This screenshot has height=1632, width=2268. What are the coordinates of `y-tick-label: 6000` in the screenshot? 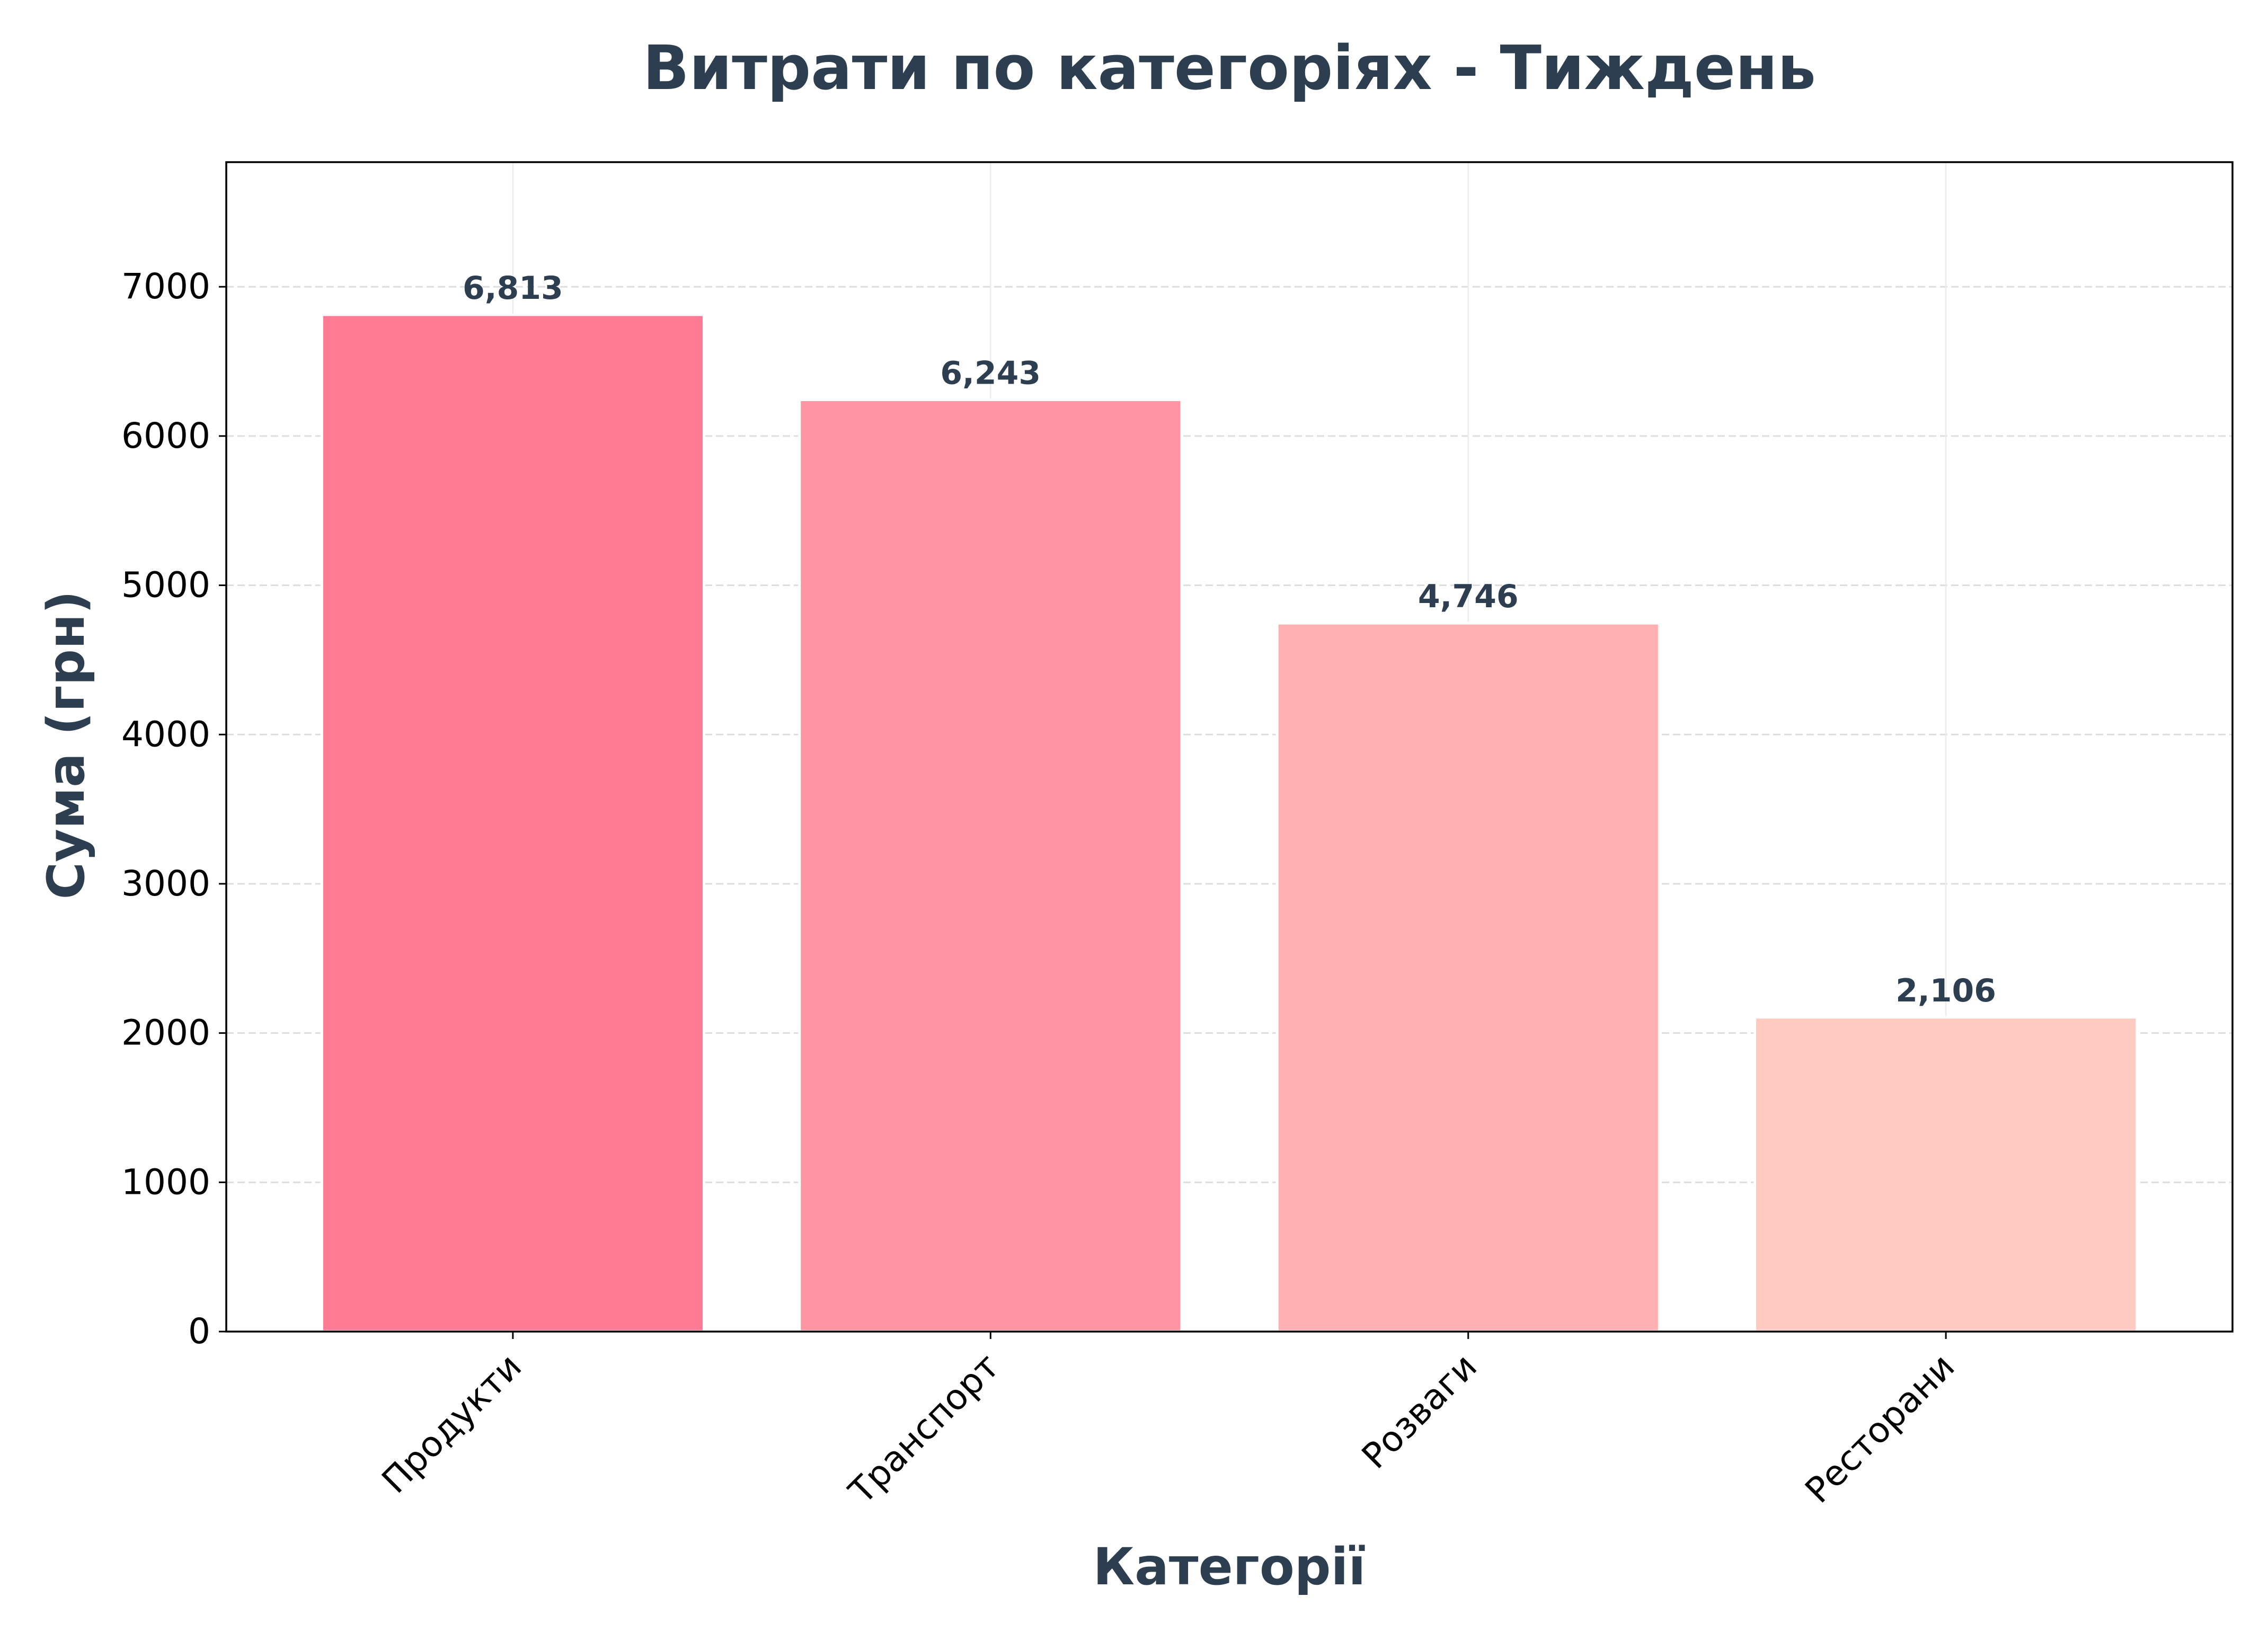 It's located at (165, 435).